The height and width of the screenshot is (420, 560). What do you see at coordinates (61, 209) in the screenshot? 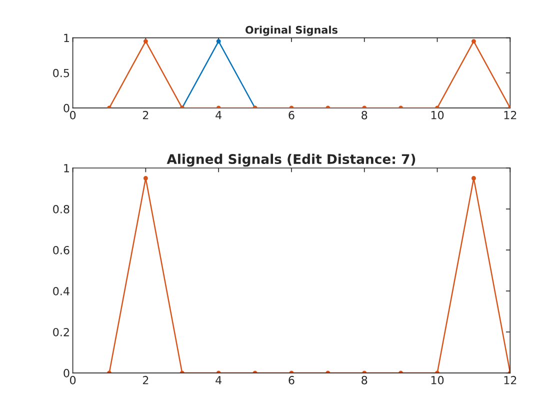
I see `y-tick-label: 0.8` at bounding box center [61, 209].